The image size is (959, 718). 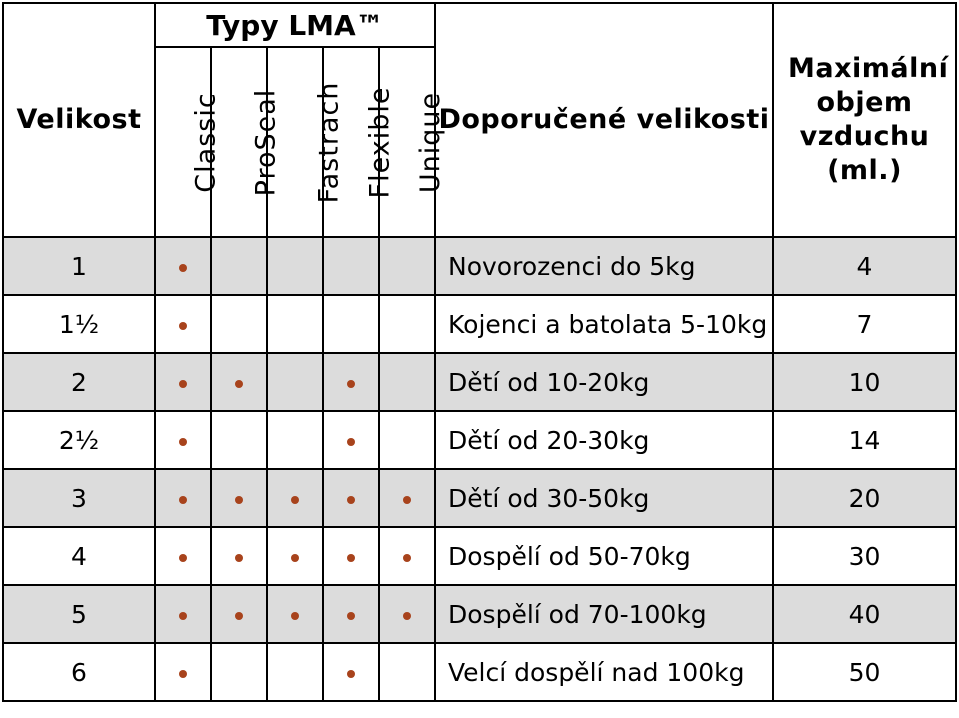 What do you see at coordinates (864, 672) in the screenshot?
I see `volume-cell: 50` at bounding box center [864, 672].